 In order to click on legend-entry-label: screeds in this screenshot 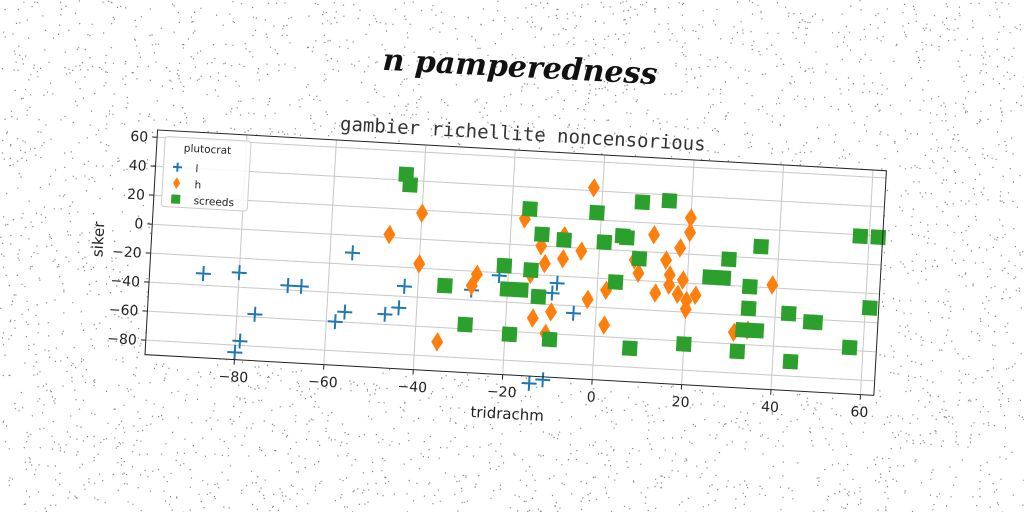, I will do `click(213, 202)`.